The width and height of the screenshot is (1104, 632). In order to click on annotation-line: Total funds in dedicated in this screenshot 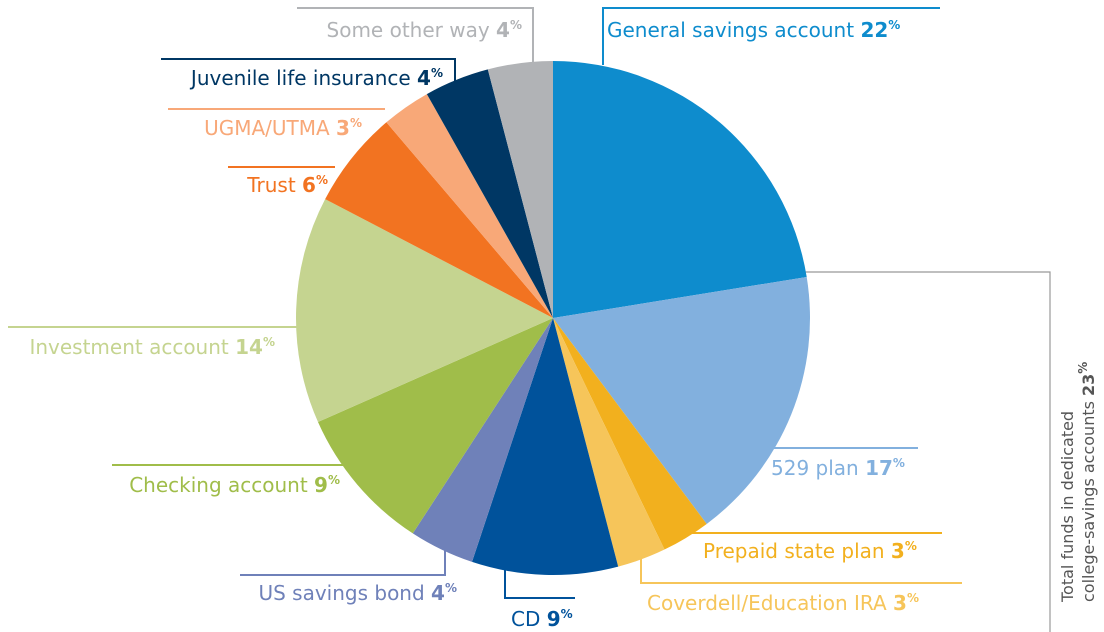, I will do `click(1067, 507)`.